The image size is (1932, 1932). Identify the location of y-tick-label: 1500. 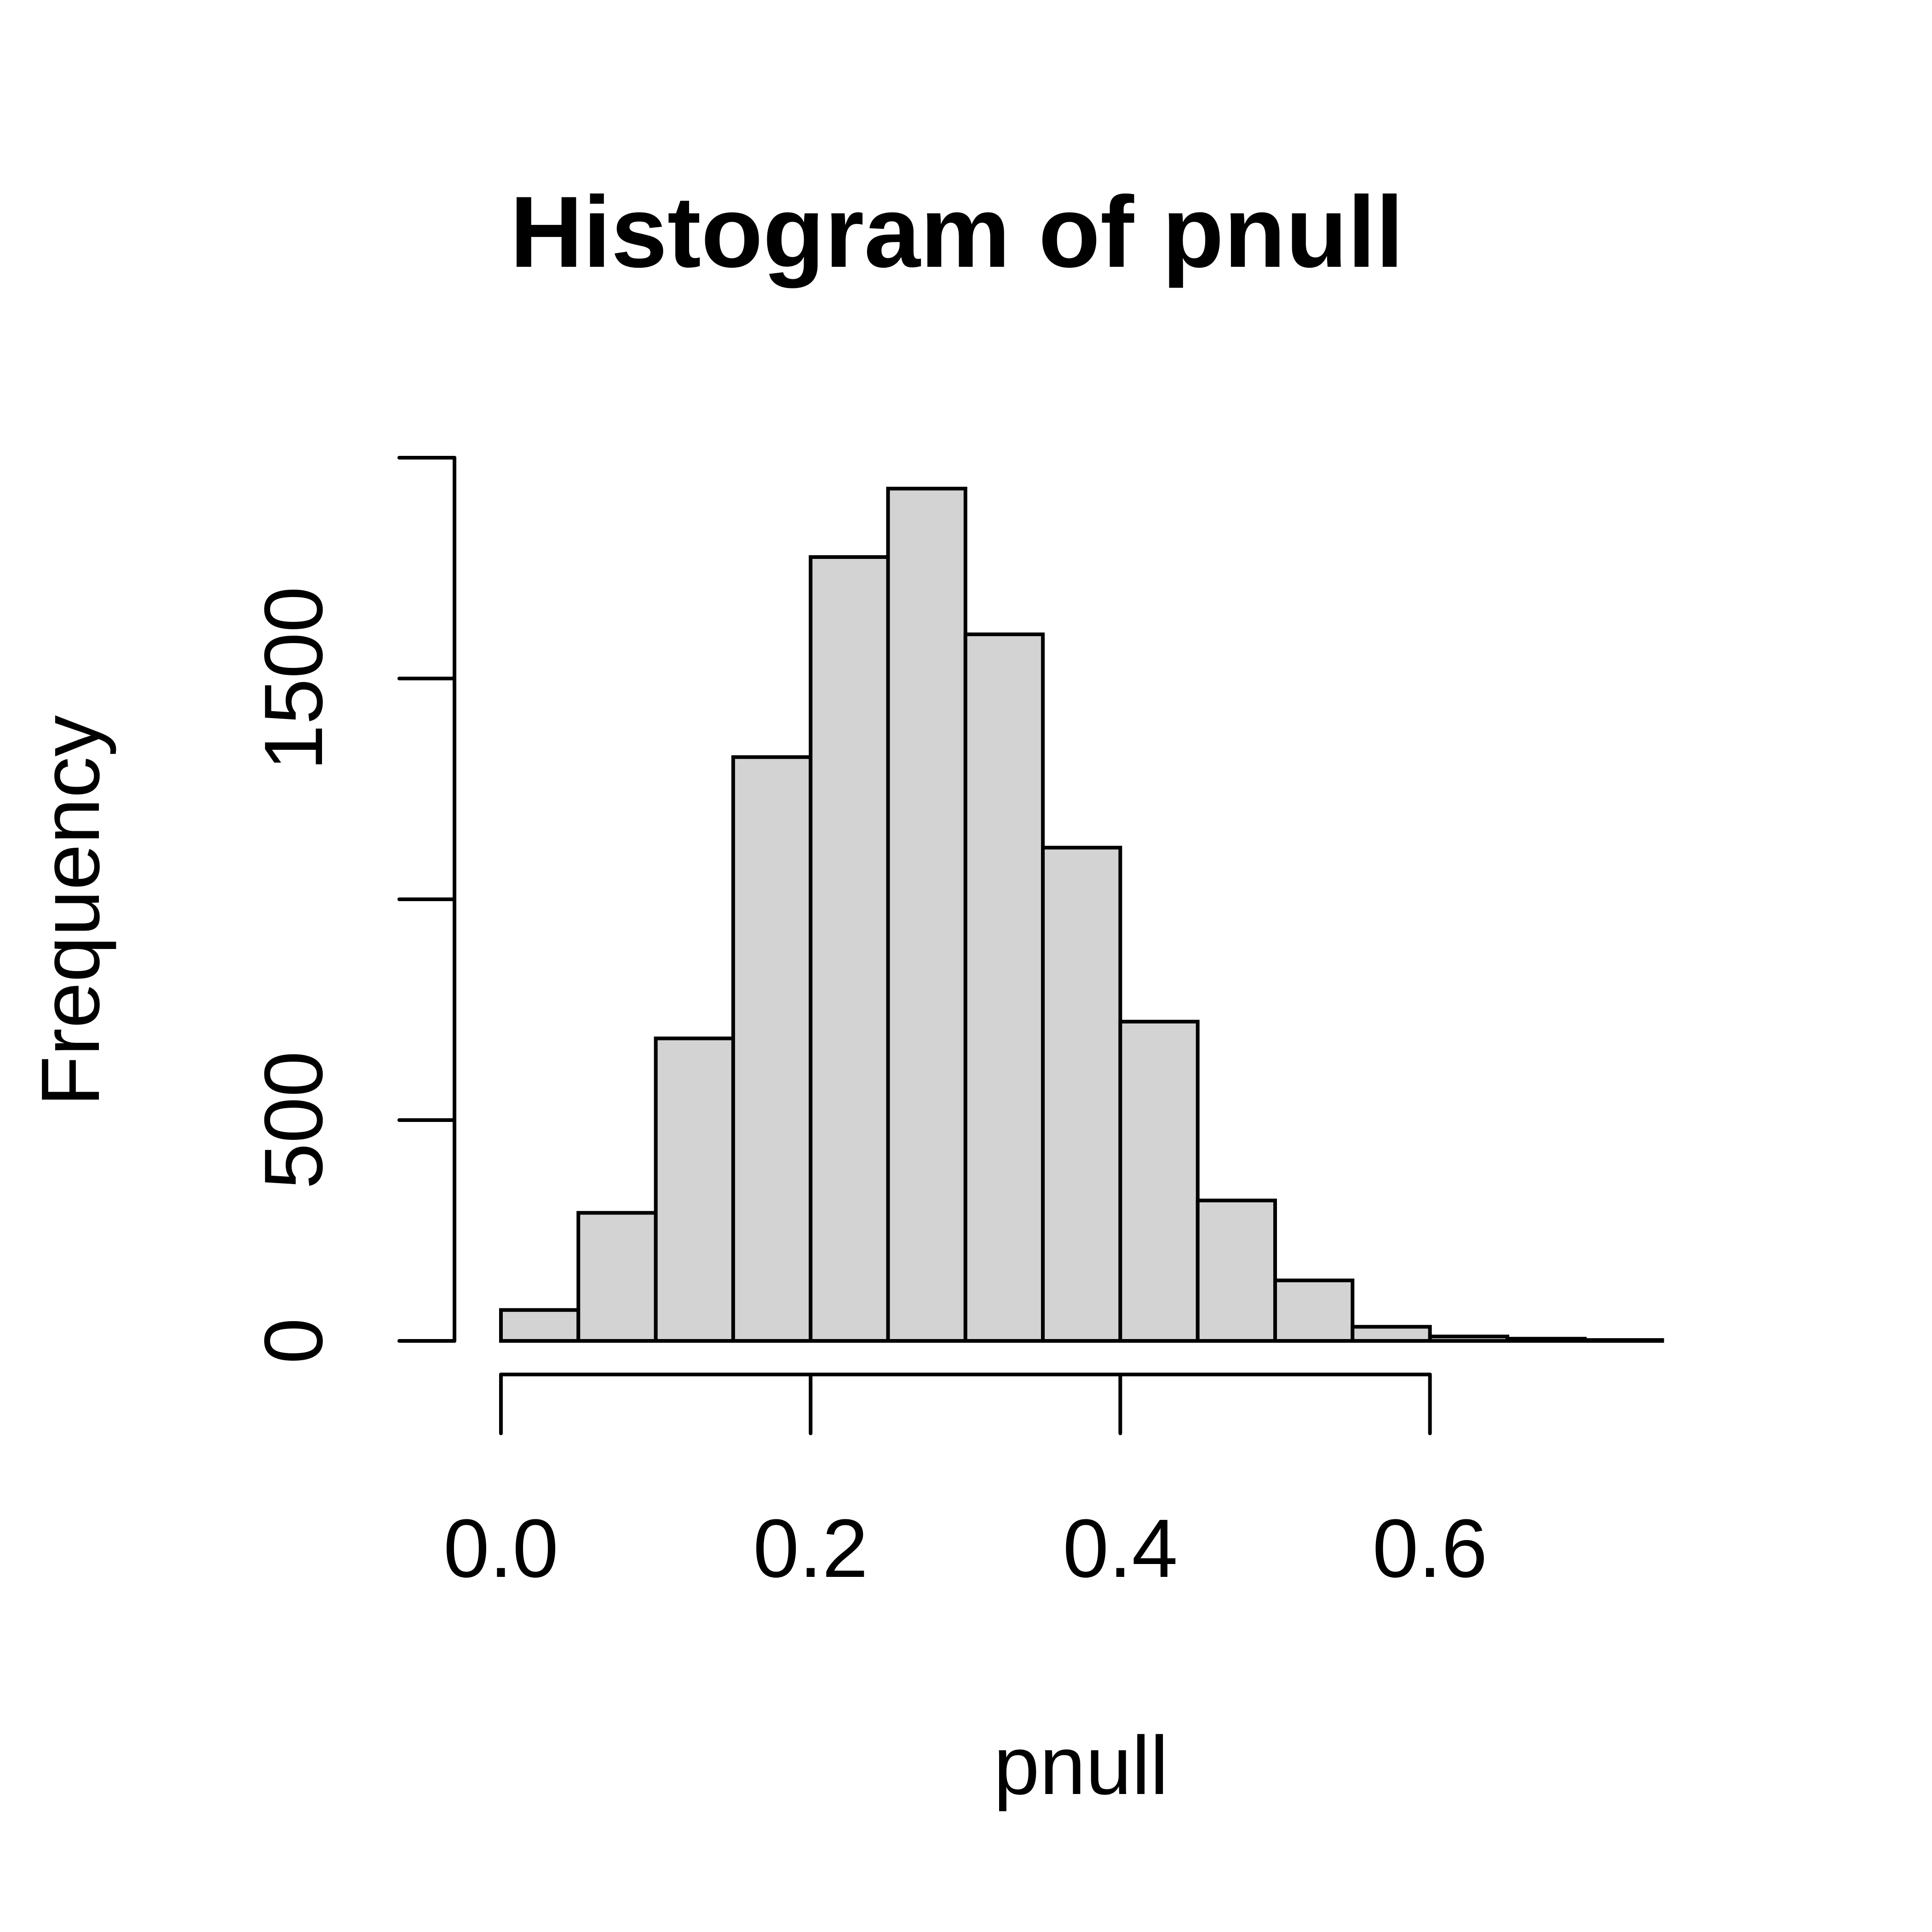
(293, 678).